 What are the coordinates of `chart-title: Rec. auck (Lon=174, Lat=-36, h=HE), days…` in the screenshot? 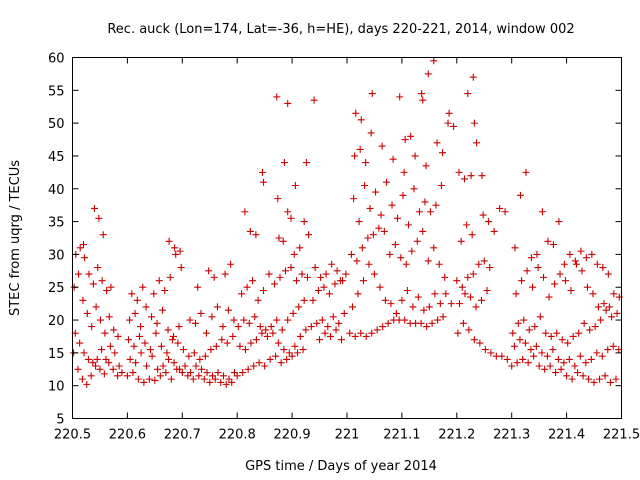 It's located at (340, 29).